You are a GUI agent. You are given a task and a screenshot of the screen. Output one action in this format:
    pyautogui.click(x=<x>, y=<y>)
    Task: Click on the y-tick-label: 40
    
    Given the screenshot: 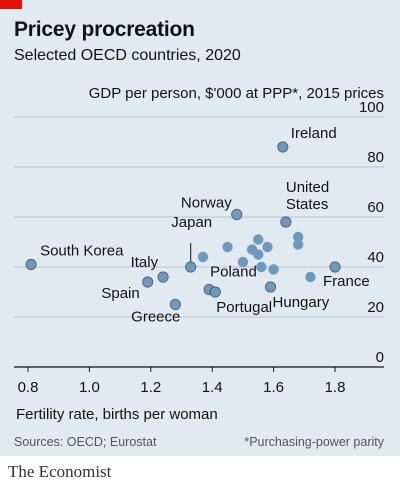 What is the action you would take?
    pyautogui.click(x=375, y=257)
    